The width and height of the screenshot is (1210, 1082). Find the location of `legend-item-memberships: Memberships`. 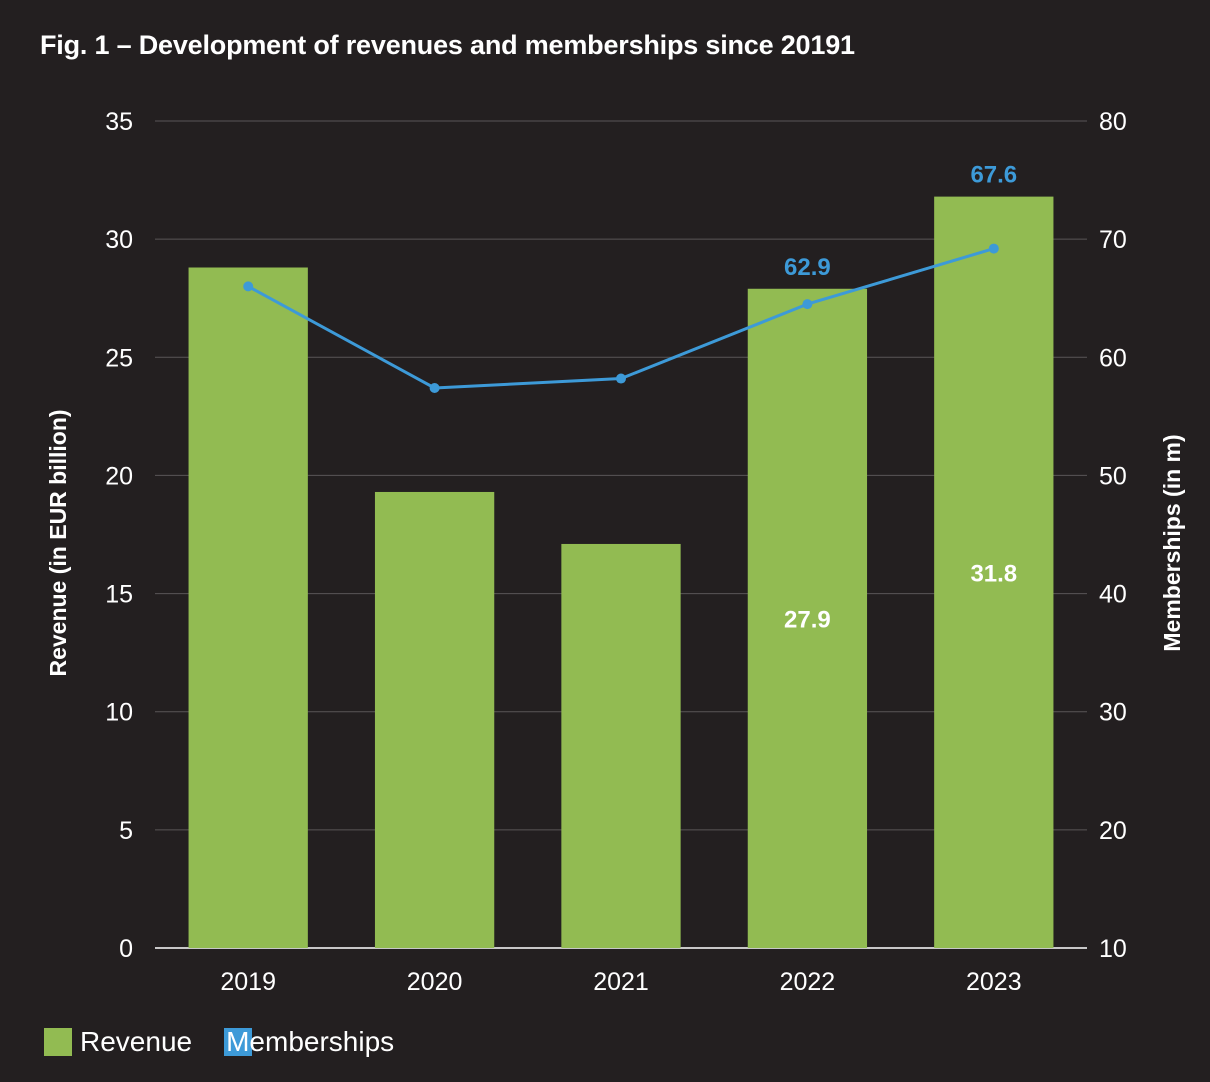

legend-item-memberships: Memberships is located at coordinates (309, 1042).